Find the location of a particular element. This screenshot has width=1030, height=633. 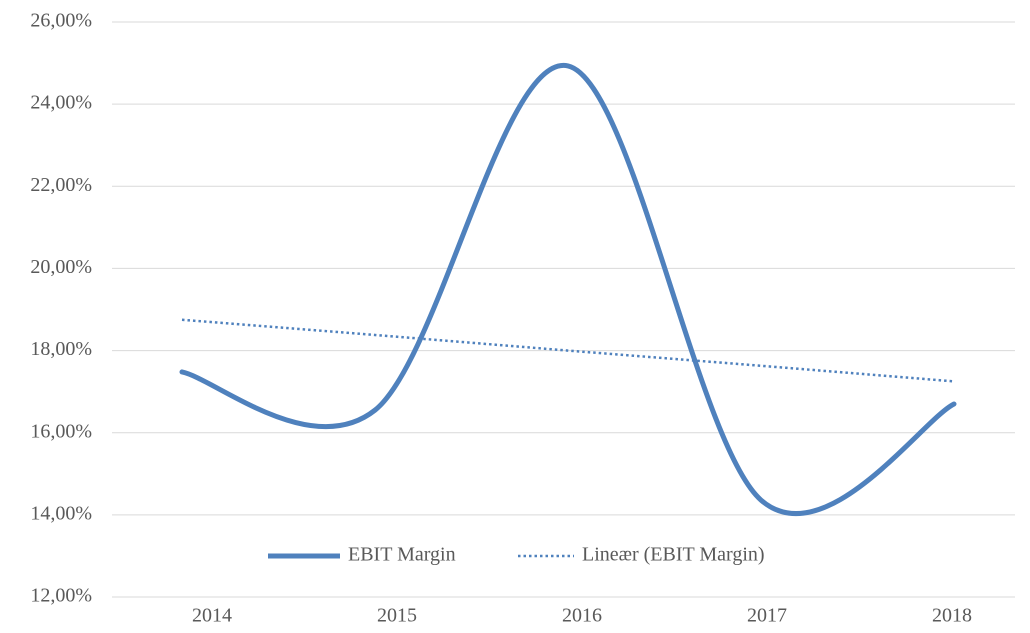

y-tick-label: 12,00% is located at coordinates (61, 596).